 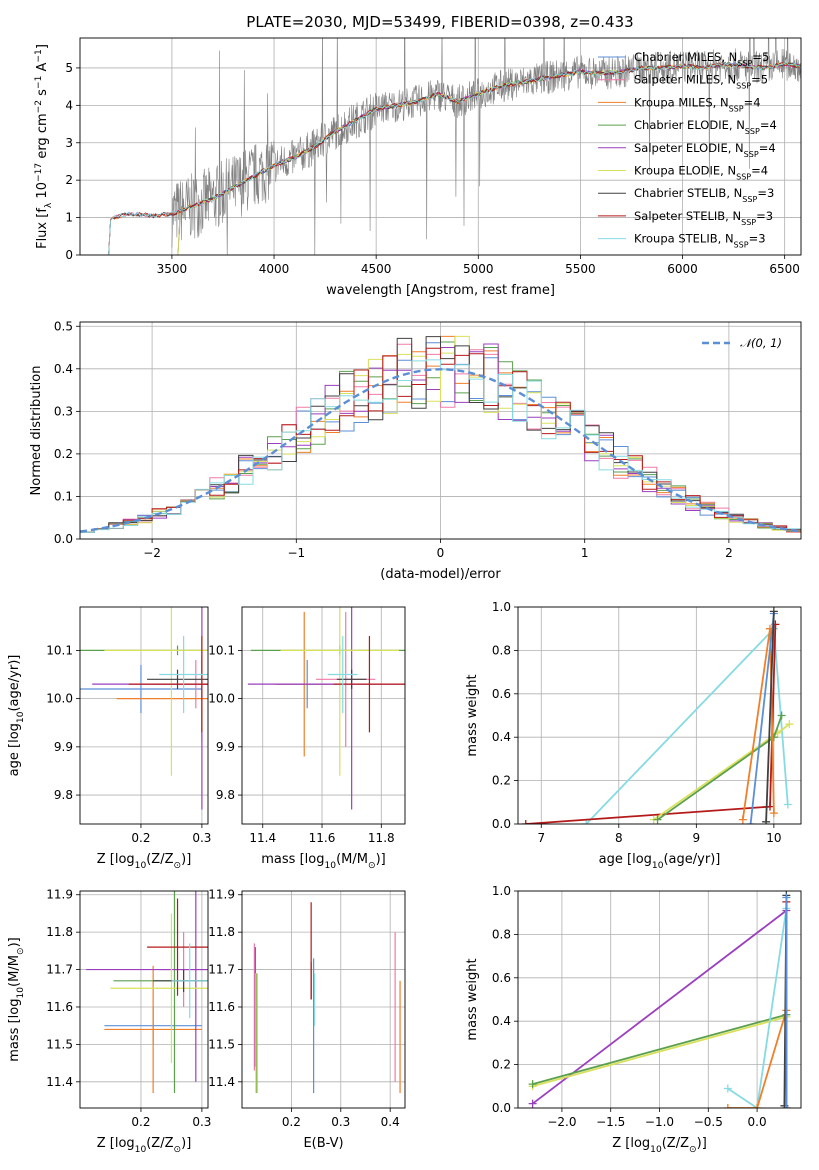 I want to click on legend-entry: Chabrier STELIB, NSSP=3, so click(x=704, y=195).